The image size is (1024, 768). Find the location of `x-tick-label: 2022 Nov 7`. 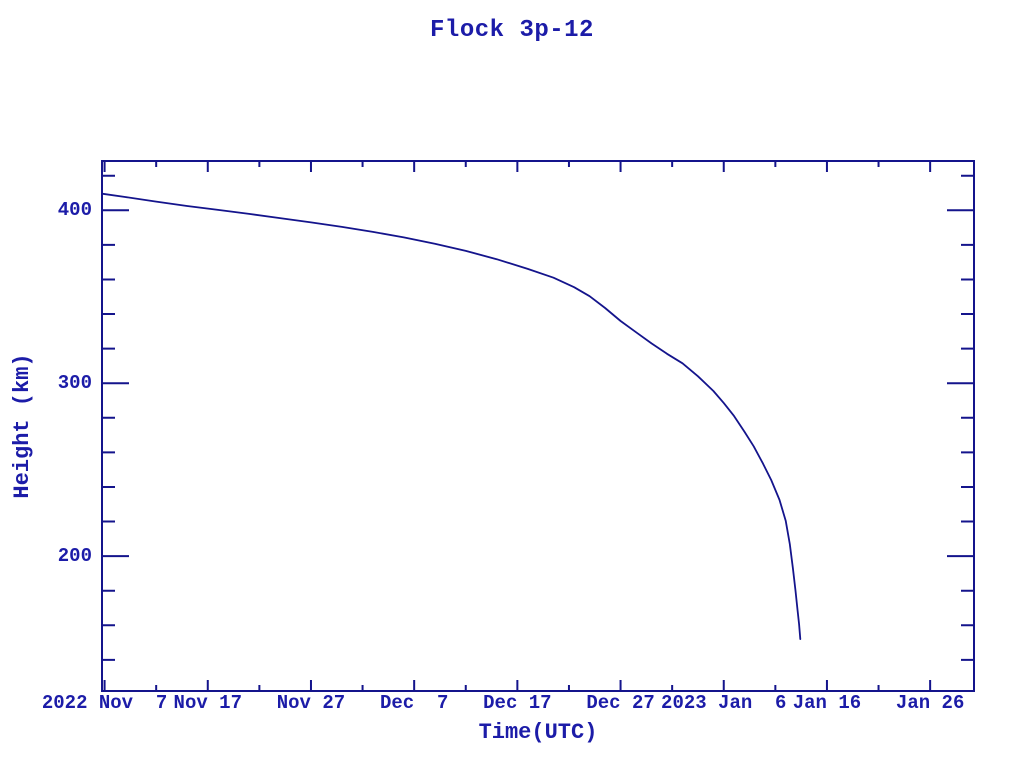

x-tick-label: 2022 Nov 7 is located at coordinates (104, 703).